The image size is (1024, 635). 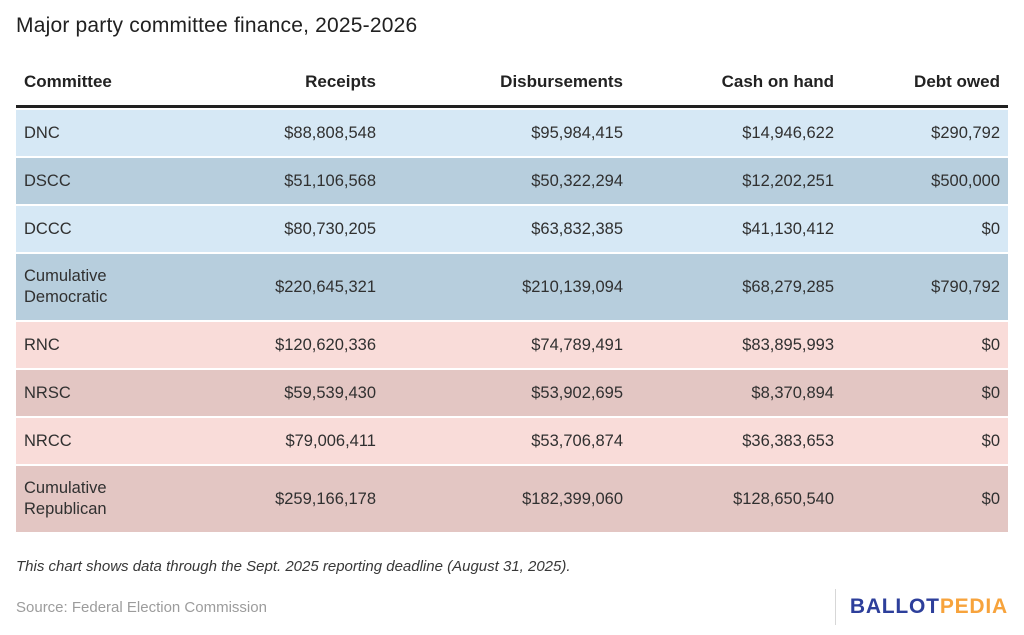 What do you see at coordinates (286, 133) in the screenshot?
I see `receipts-cell: $88,808,548` at bounding box center [286, 133].